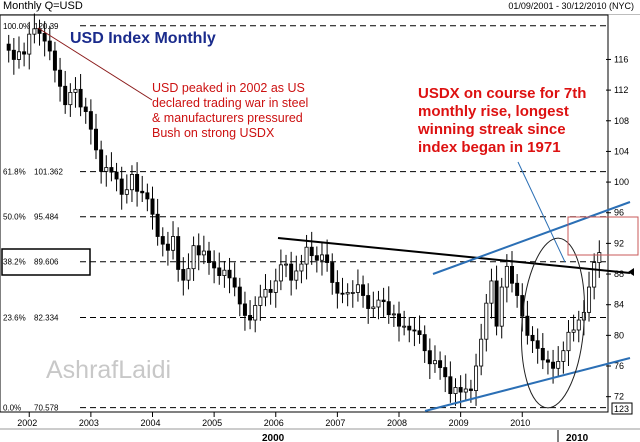  Describe the element at coordinates (108, 370) in the screenshot. I see `watermark: AshrafLaidi` at that location.